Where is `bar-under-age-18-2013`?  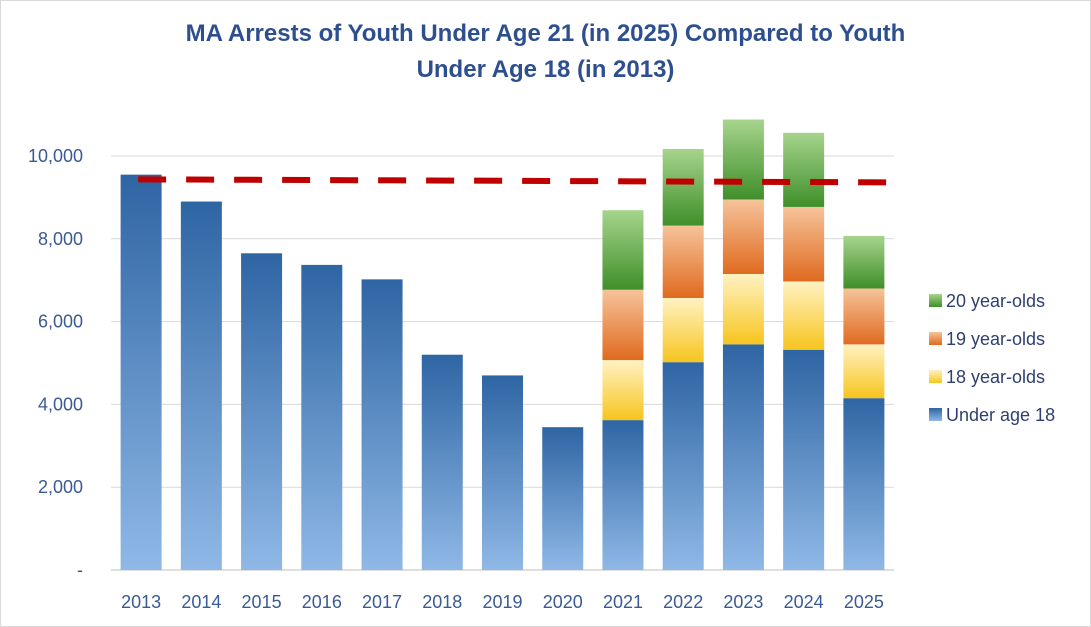
bar-under-age-18-2013 is located at coordinates (141, 372).